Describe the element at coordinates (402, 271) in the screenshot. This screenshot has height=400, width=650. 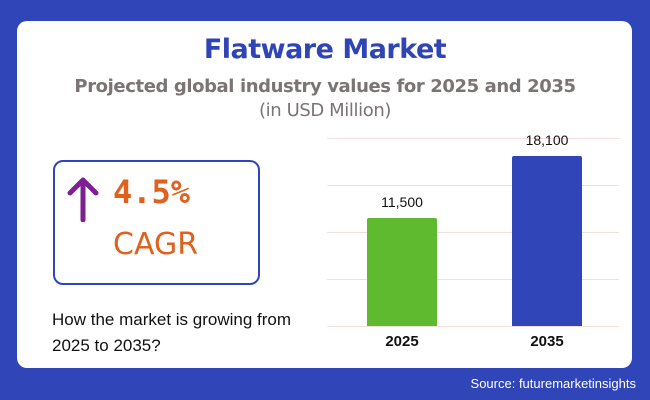
I see `bar-2025` at that location.